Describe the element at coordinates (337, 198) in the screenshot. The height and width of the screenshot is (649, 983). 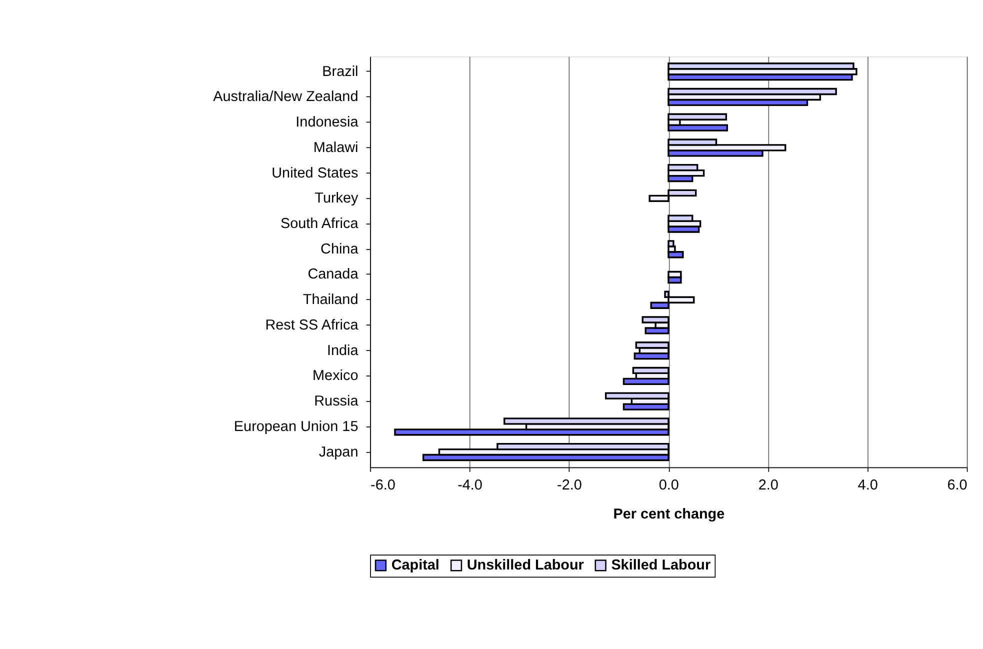
I see `y-tick-label: Turkey` at that location.